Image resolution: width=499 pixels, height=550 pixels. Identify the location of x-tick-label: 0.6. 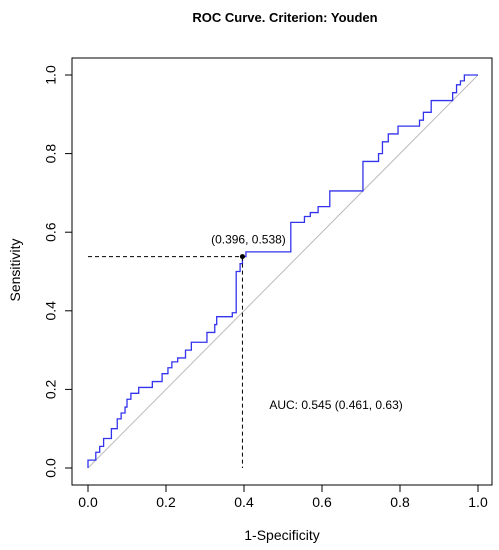
(322, 502).